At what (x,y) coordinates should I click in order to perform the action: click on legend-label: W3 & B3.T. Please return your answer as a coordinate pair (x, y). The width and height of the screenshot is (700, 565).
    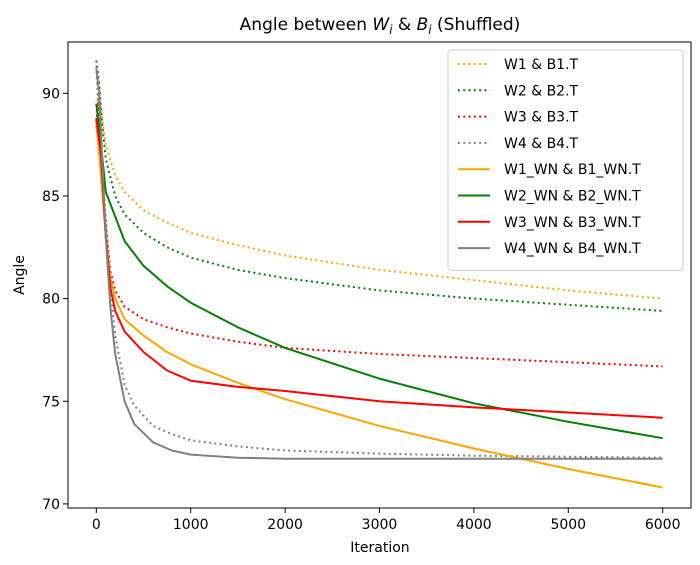
    Looking at the image, I should click on (541, 118).